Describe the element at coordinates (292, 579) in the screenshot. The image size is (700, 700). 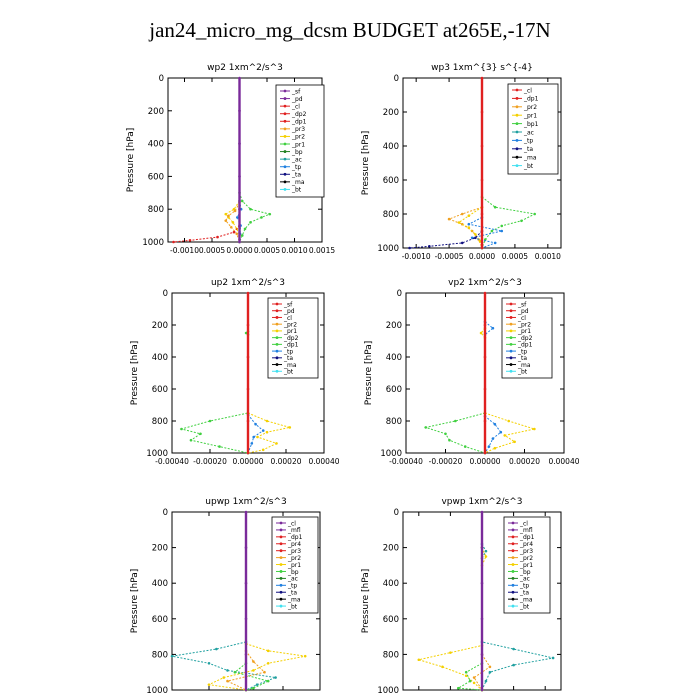
I see `legend-label: _ac` at that location.